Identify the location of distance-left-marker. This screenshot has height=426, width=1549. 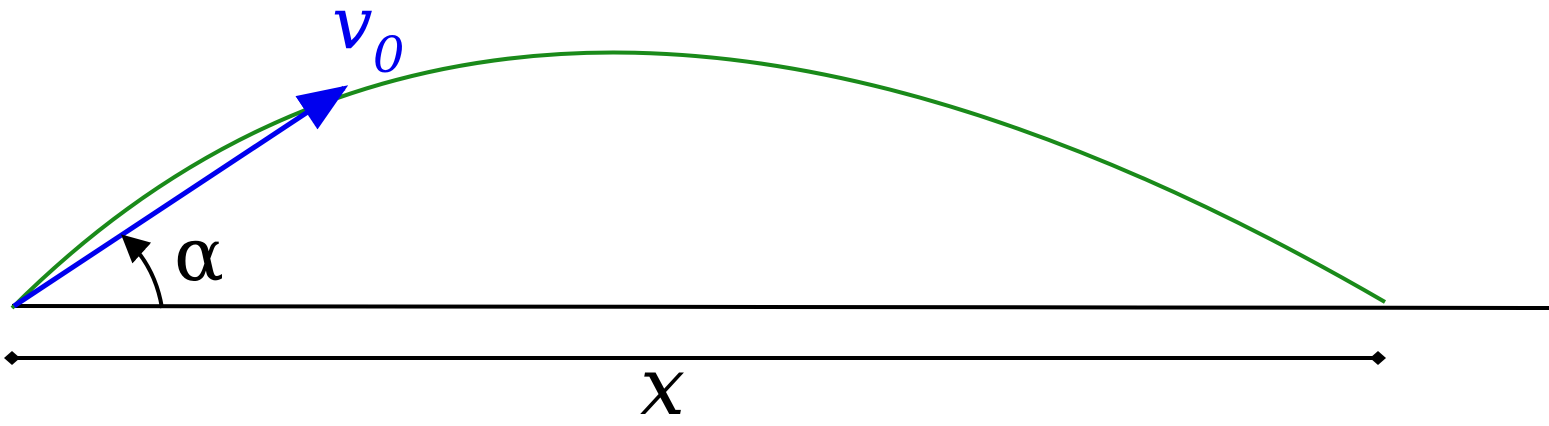
(12, 358).